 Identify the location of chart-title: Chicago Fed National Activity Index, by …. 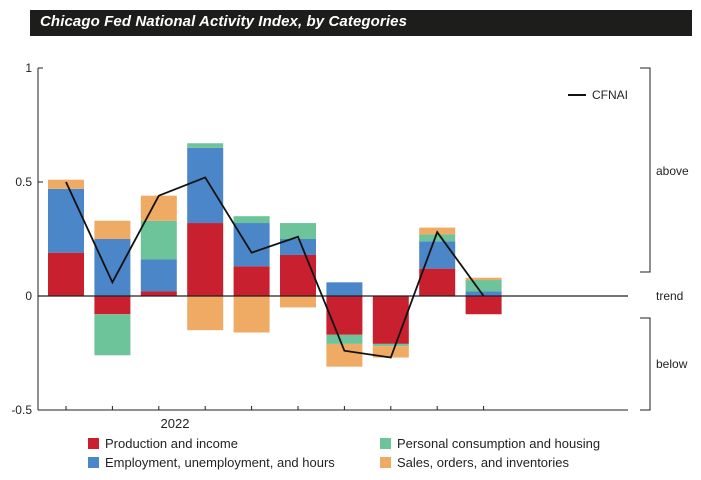
(224, 21).